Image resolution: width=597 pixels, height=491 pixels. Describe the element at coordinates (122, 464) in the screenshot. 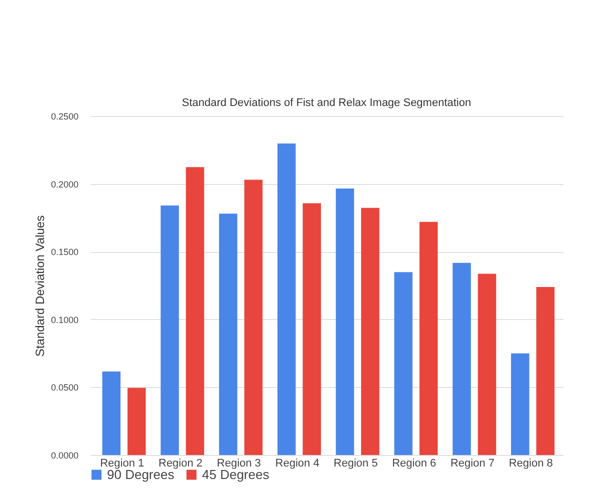

I see `x-tick-label: Region 1` at that location.